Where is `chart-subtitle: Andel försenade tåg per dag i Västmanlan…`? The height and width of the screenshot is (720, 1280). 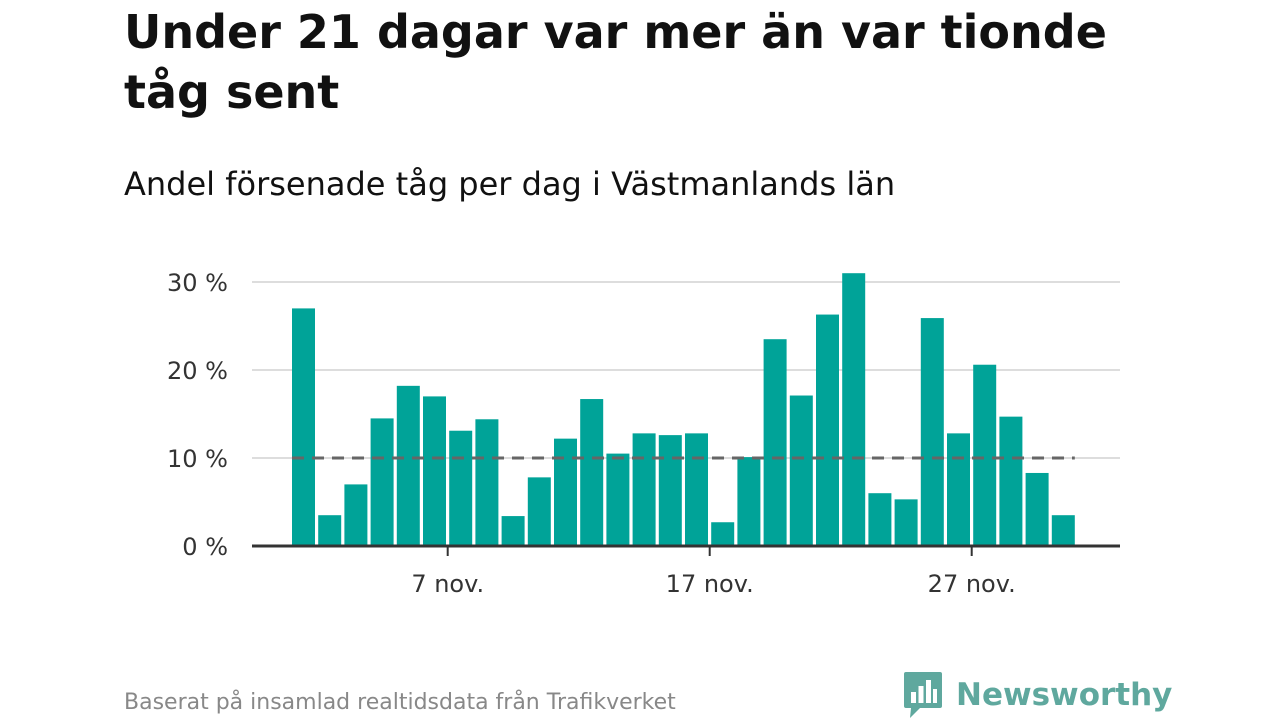
chart-subtitle: Andel försenade tåg per dag i Västmanlan… is located at coordinates (510, 184).